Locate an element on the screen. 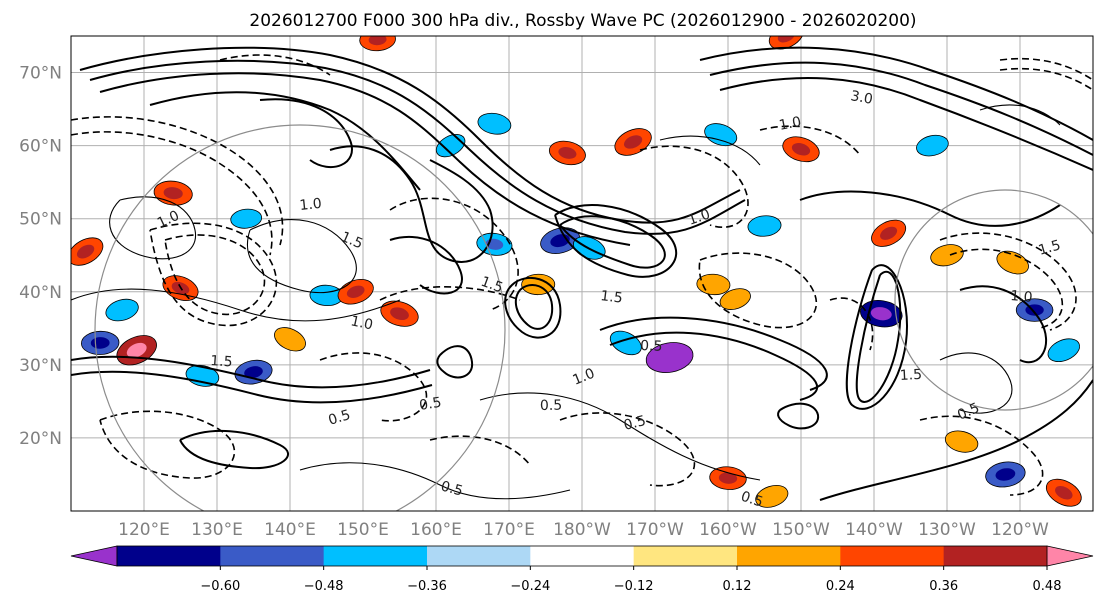 The height and width of the screenshot is (604, 1105). contour-label-11: 1.0 is located at coordinates (311, 205).